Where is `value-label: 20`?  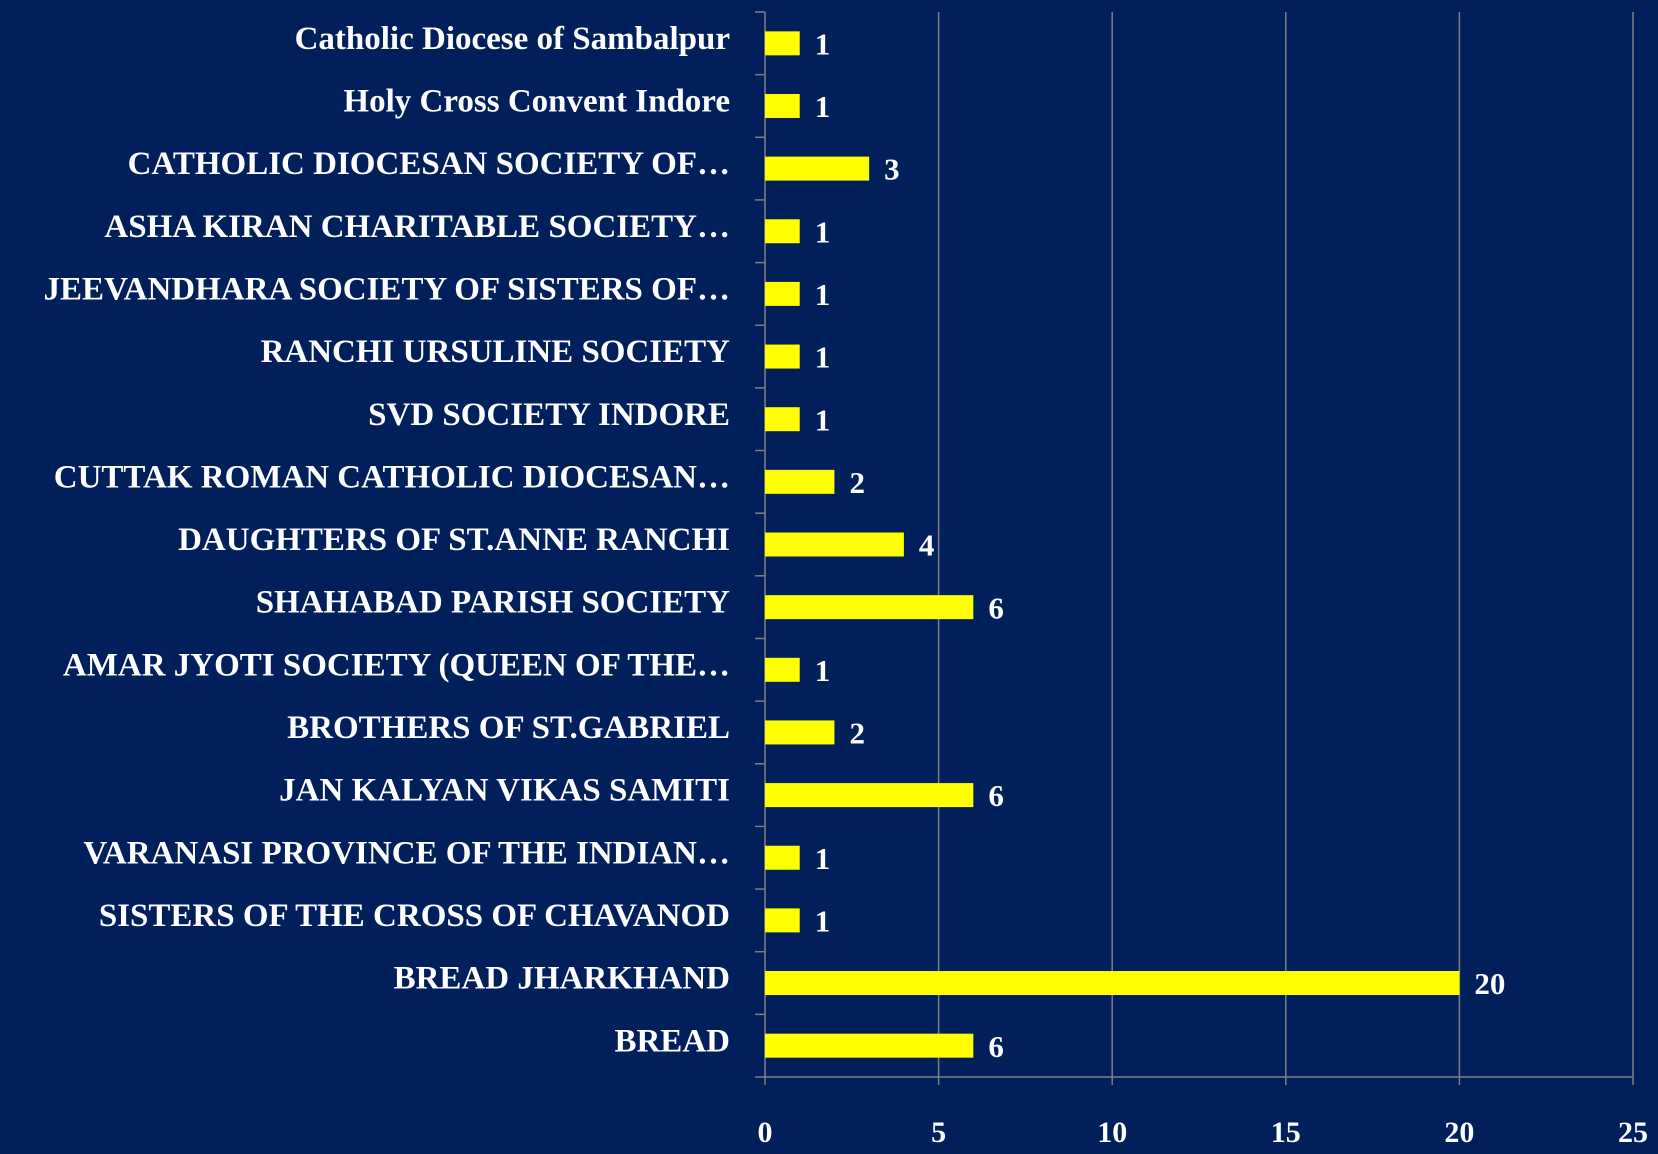
value-label: 20 is located at coordinates (1489, 983).